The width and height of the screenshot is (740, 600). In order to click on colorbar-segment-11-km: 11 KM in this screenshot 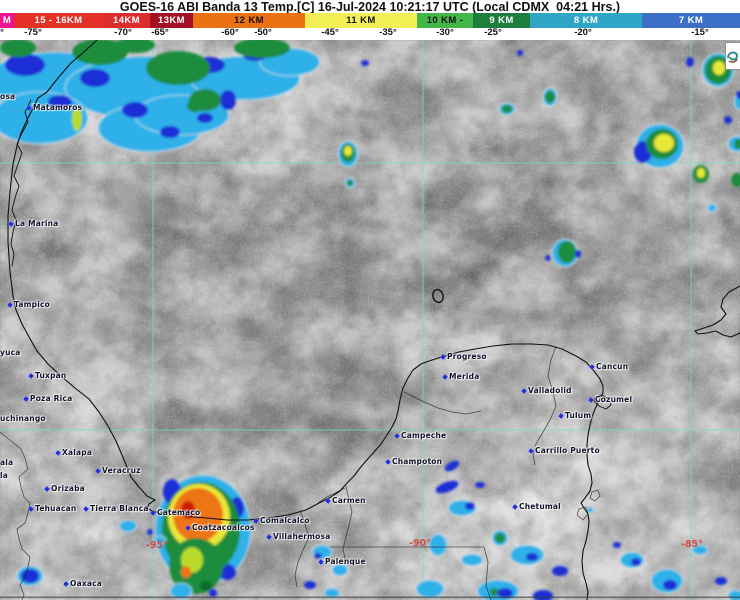, I will do `click(361, 20)`.